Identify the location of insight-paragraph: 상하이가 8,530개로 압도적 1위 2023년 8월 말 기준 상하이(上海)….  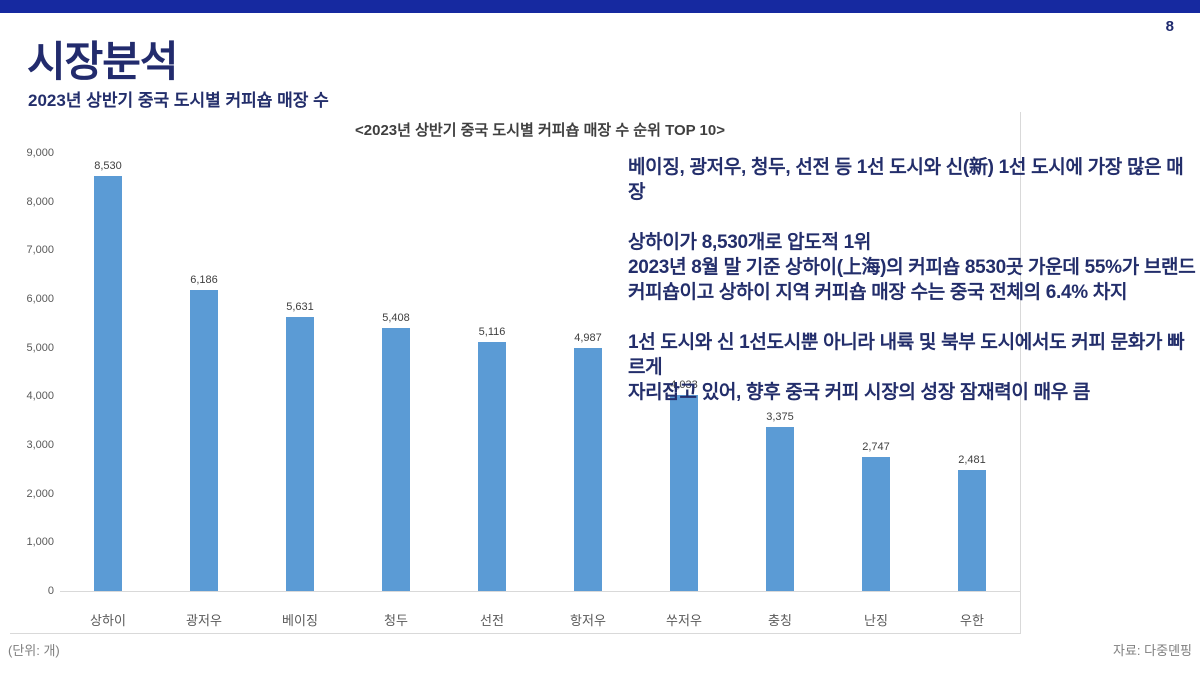
(912, 267).